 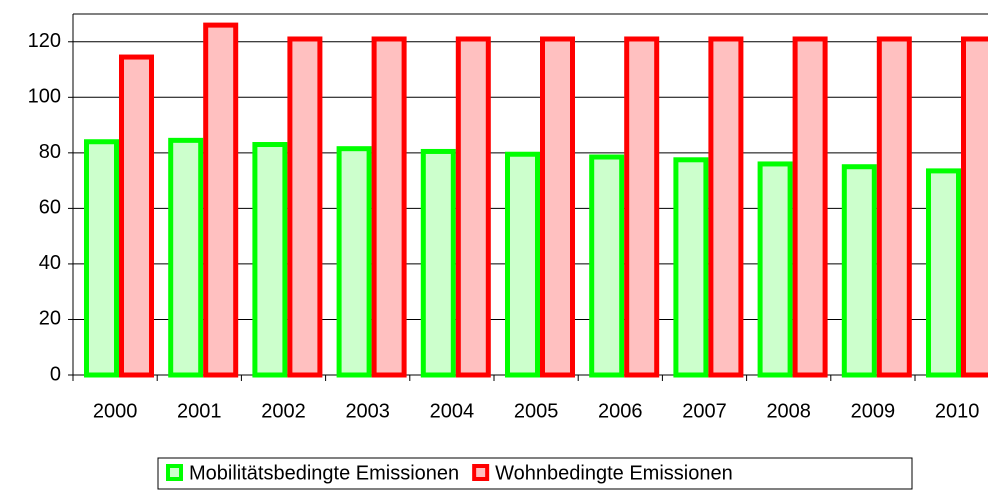 I want to click on x-tick-label: 2010, so click(x=957, y=411).